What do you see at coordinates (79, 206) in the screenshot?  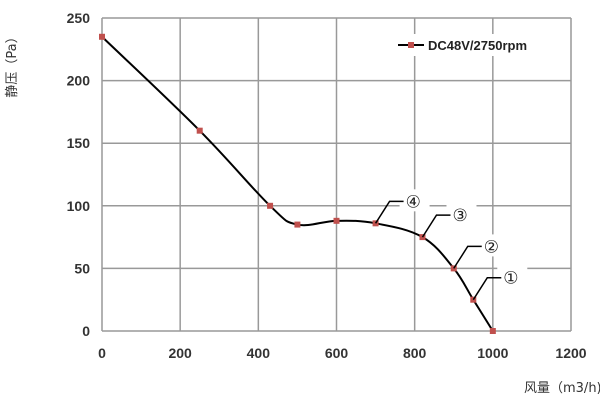 I see `y-tick-label: 100` at bounding box center [79, 206].